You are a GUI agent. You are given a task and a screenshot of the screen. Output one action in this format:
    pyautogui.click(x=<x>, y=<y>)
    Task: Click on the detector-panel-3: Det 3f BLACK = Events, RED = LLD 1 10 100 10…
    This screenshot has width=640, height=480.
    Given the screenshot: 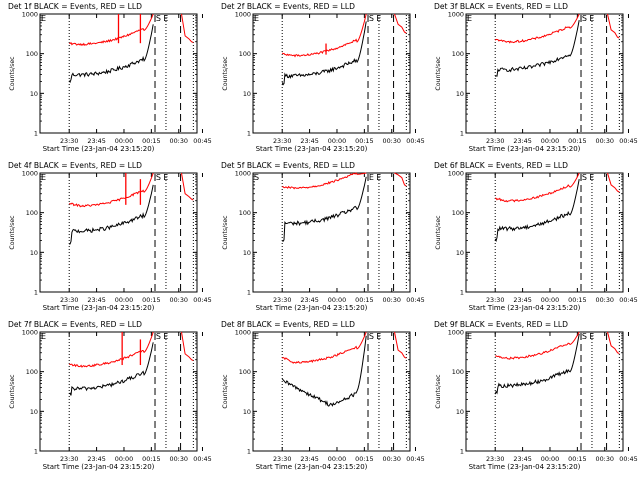 What is the action you would take?
    pyautogui.click(x=536, y=77)
    